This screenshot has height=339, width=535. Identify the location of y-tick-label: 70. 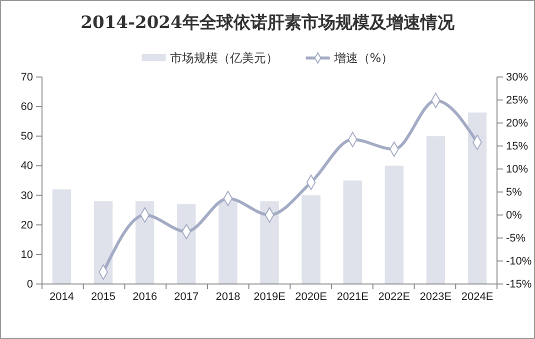
(26, 78).